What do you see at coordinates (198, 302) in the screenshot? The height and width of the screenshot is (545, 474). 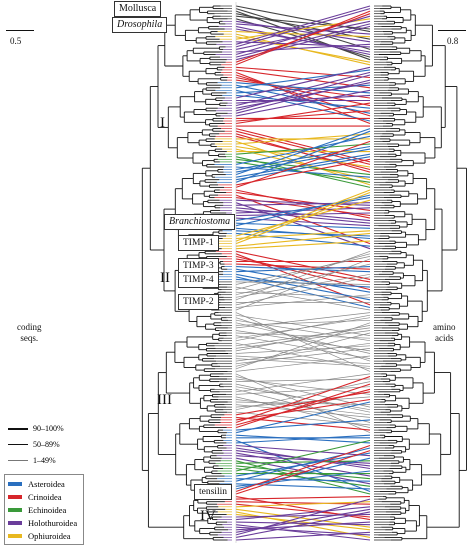 I see `label-timp2: TIMP-2` at bounding box center [198, 302].